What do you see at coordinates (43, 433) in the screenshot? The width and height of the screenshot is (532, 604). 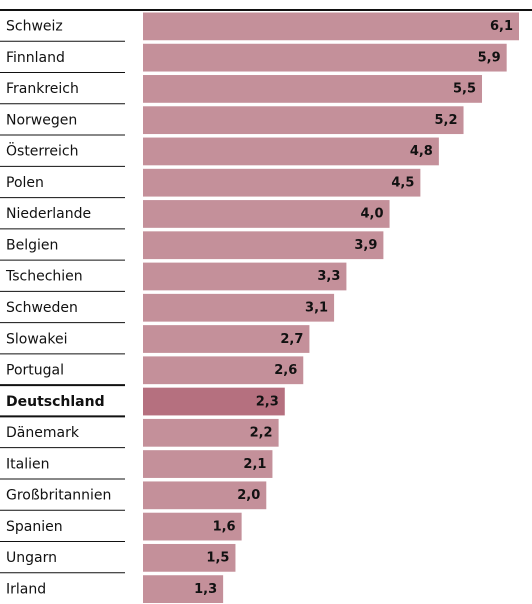 I see `category-label: Dänemark` at bounding box center [43, 433].